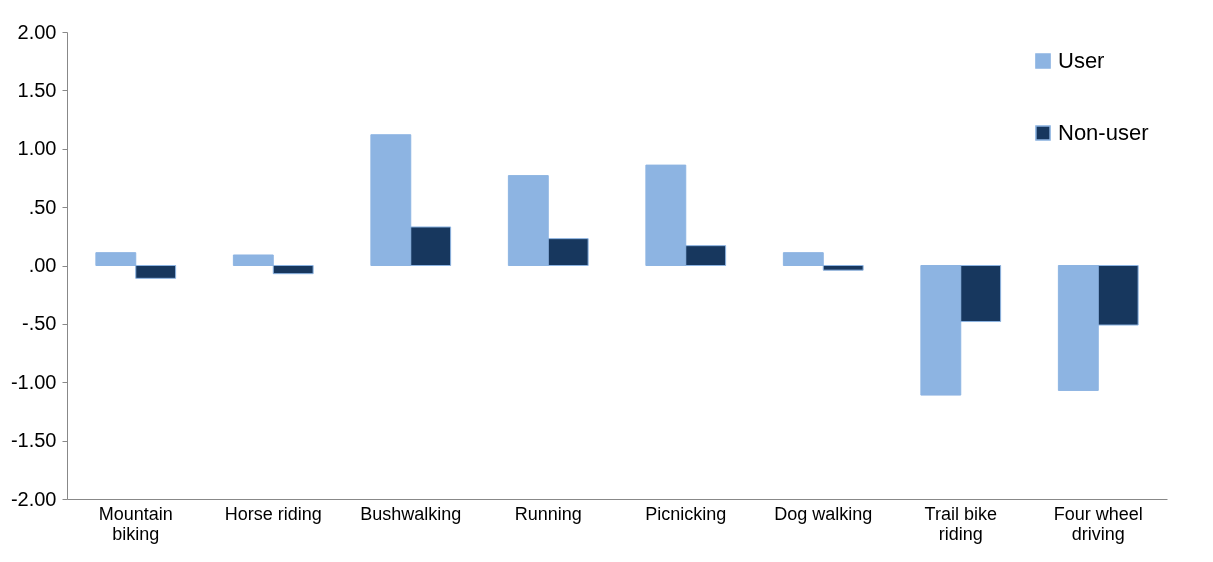  What do you see at coordinates (39, 323) in the screenshot?
I see `y-tick-label: -.50` at bounding box center [39, 323].